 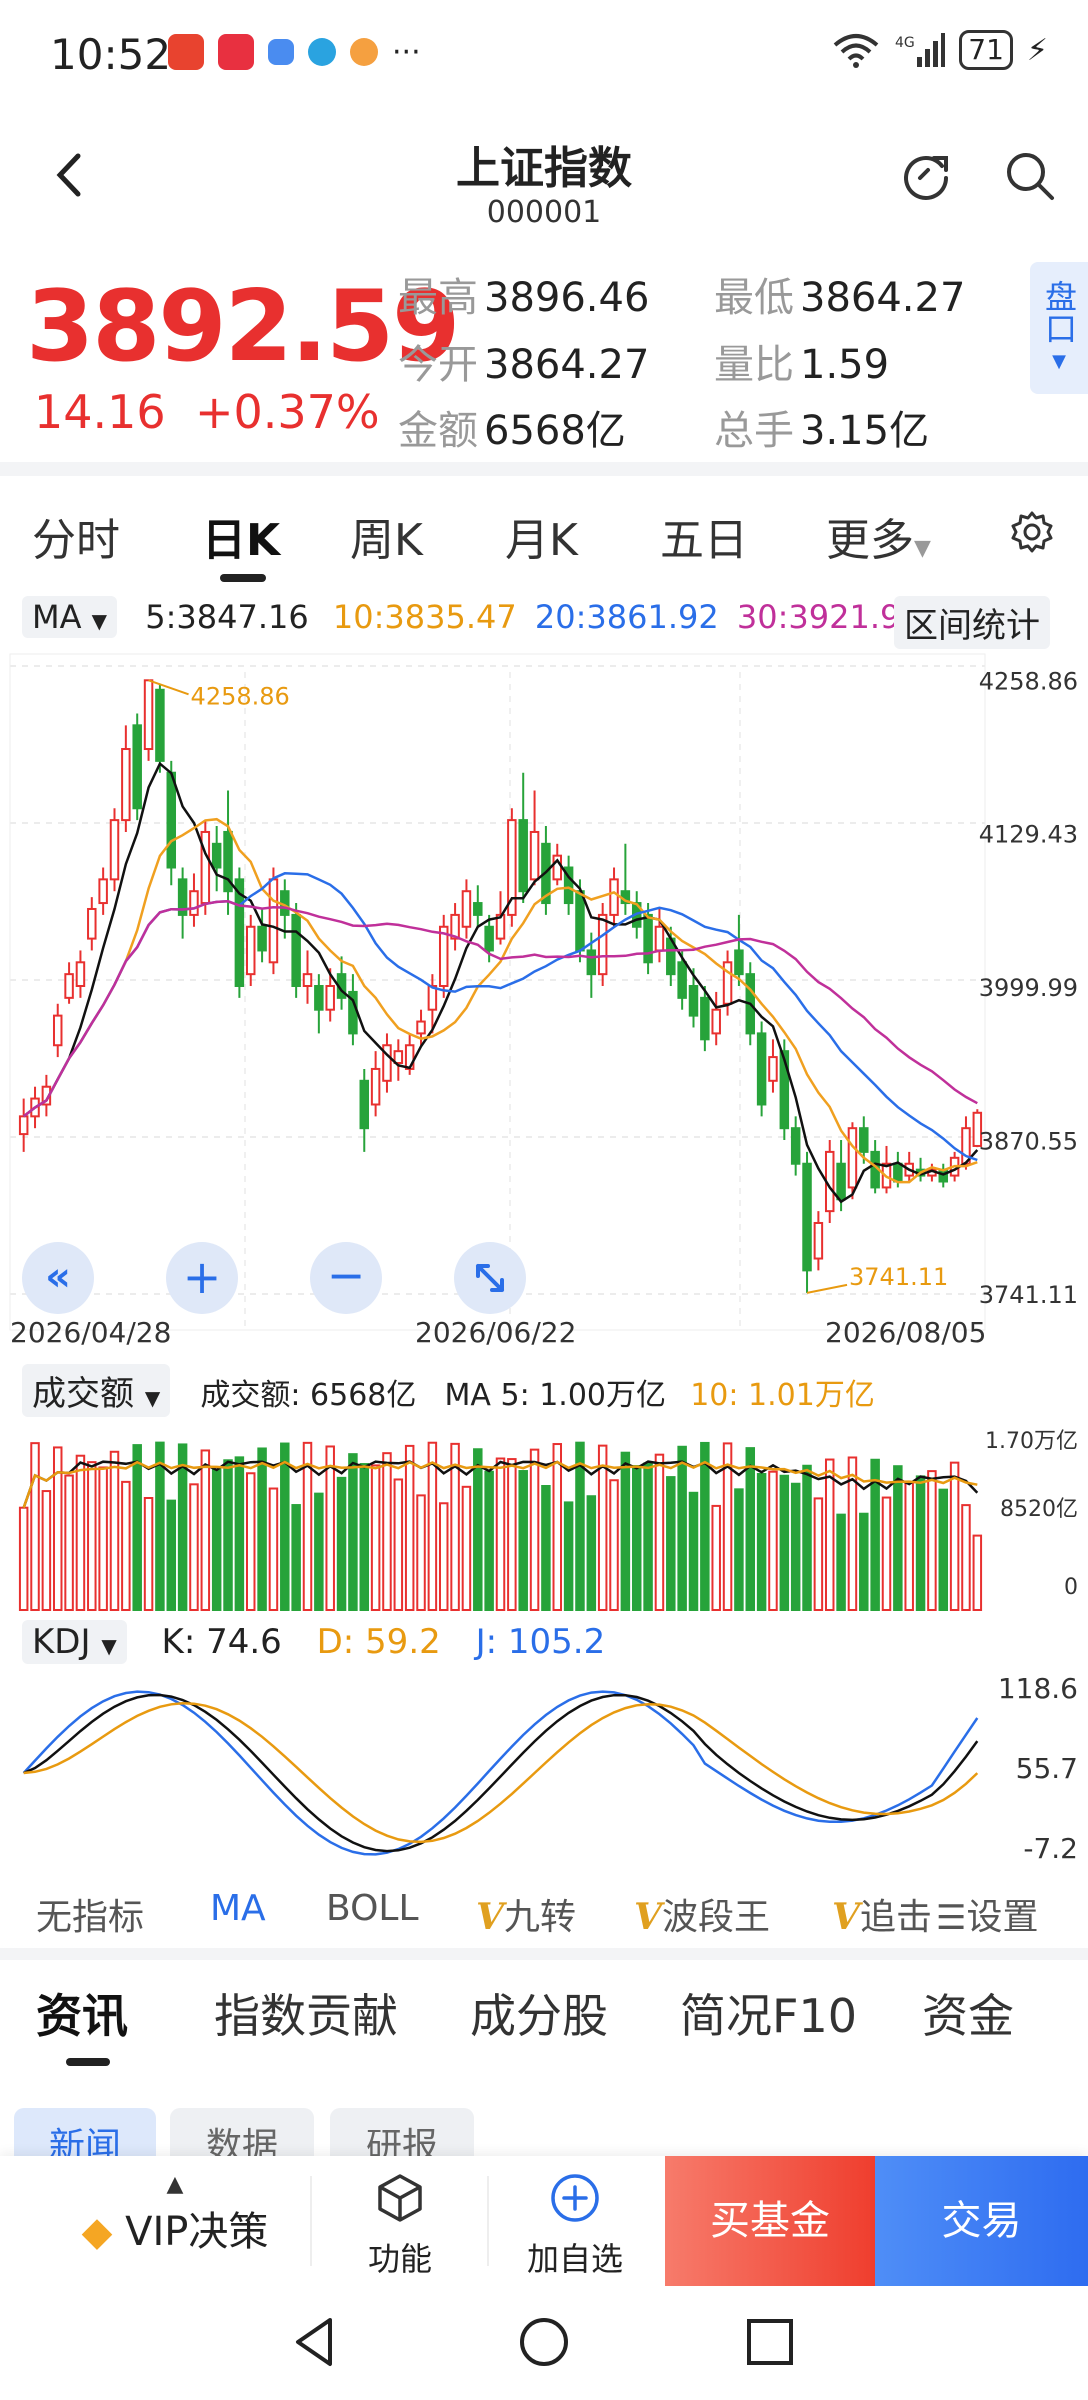 What do you see at coordinates (243, 578) in the screenshot?
I see `active-tab-indicator` at bounding box center [243, 578].